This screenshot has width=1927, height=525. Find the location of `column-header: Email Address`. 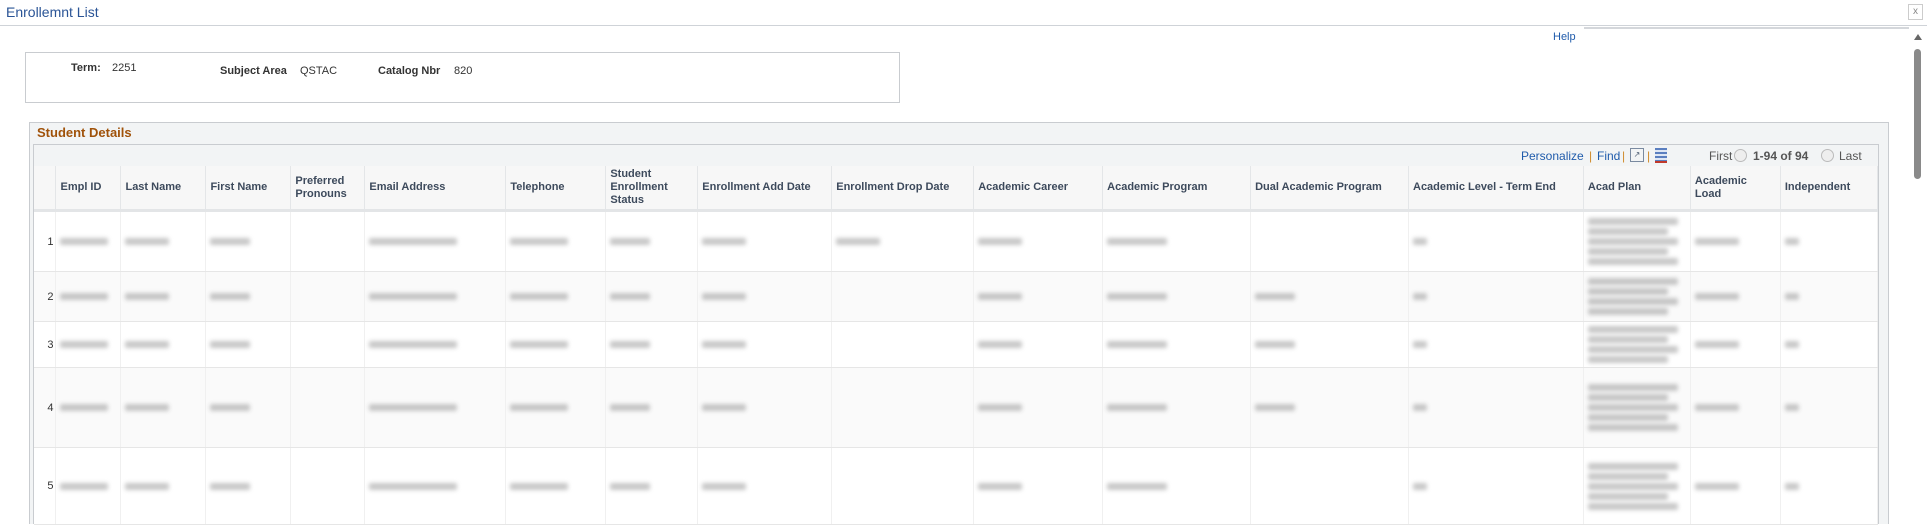

column-header: Email Address is located at coordinates (435, 189).